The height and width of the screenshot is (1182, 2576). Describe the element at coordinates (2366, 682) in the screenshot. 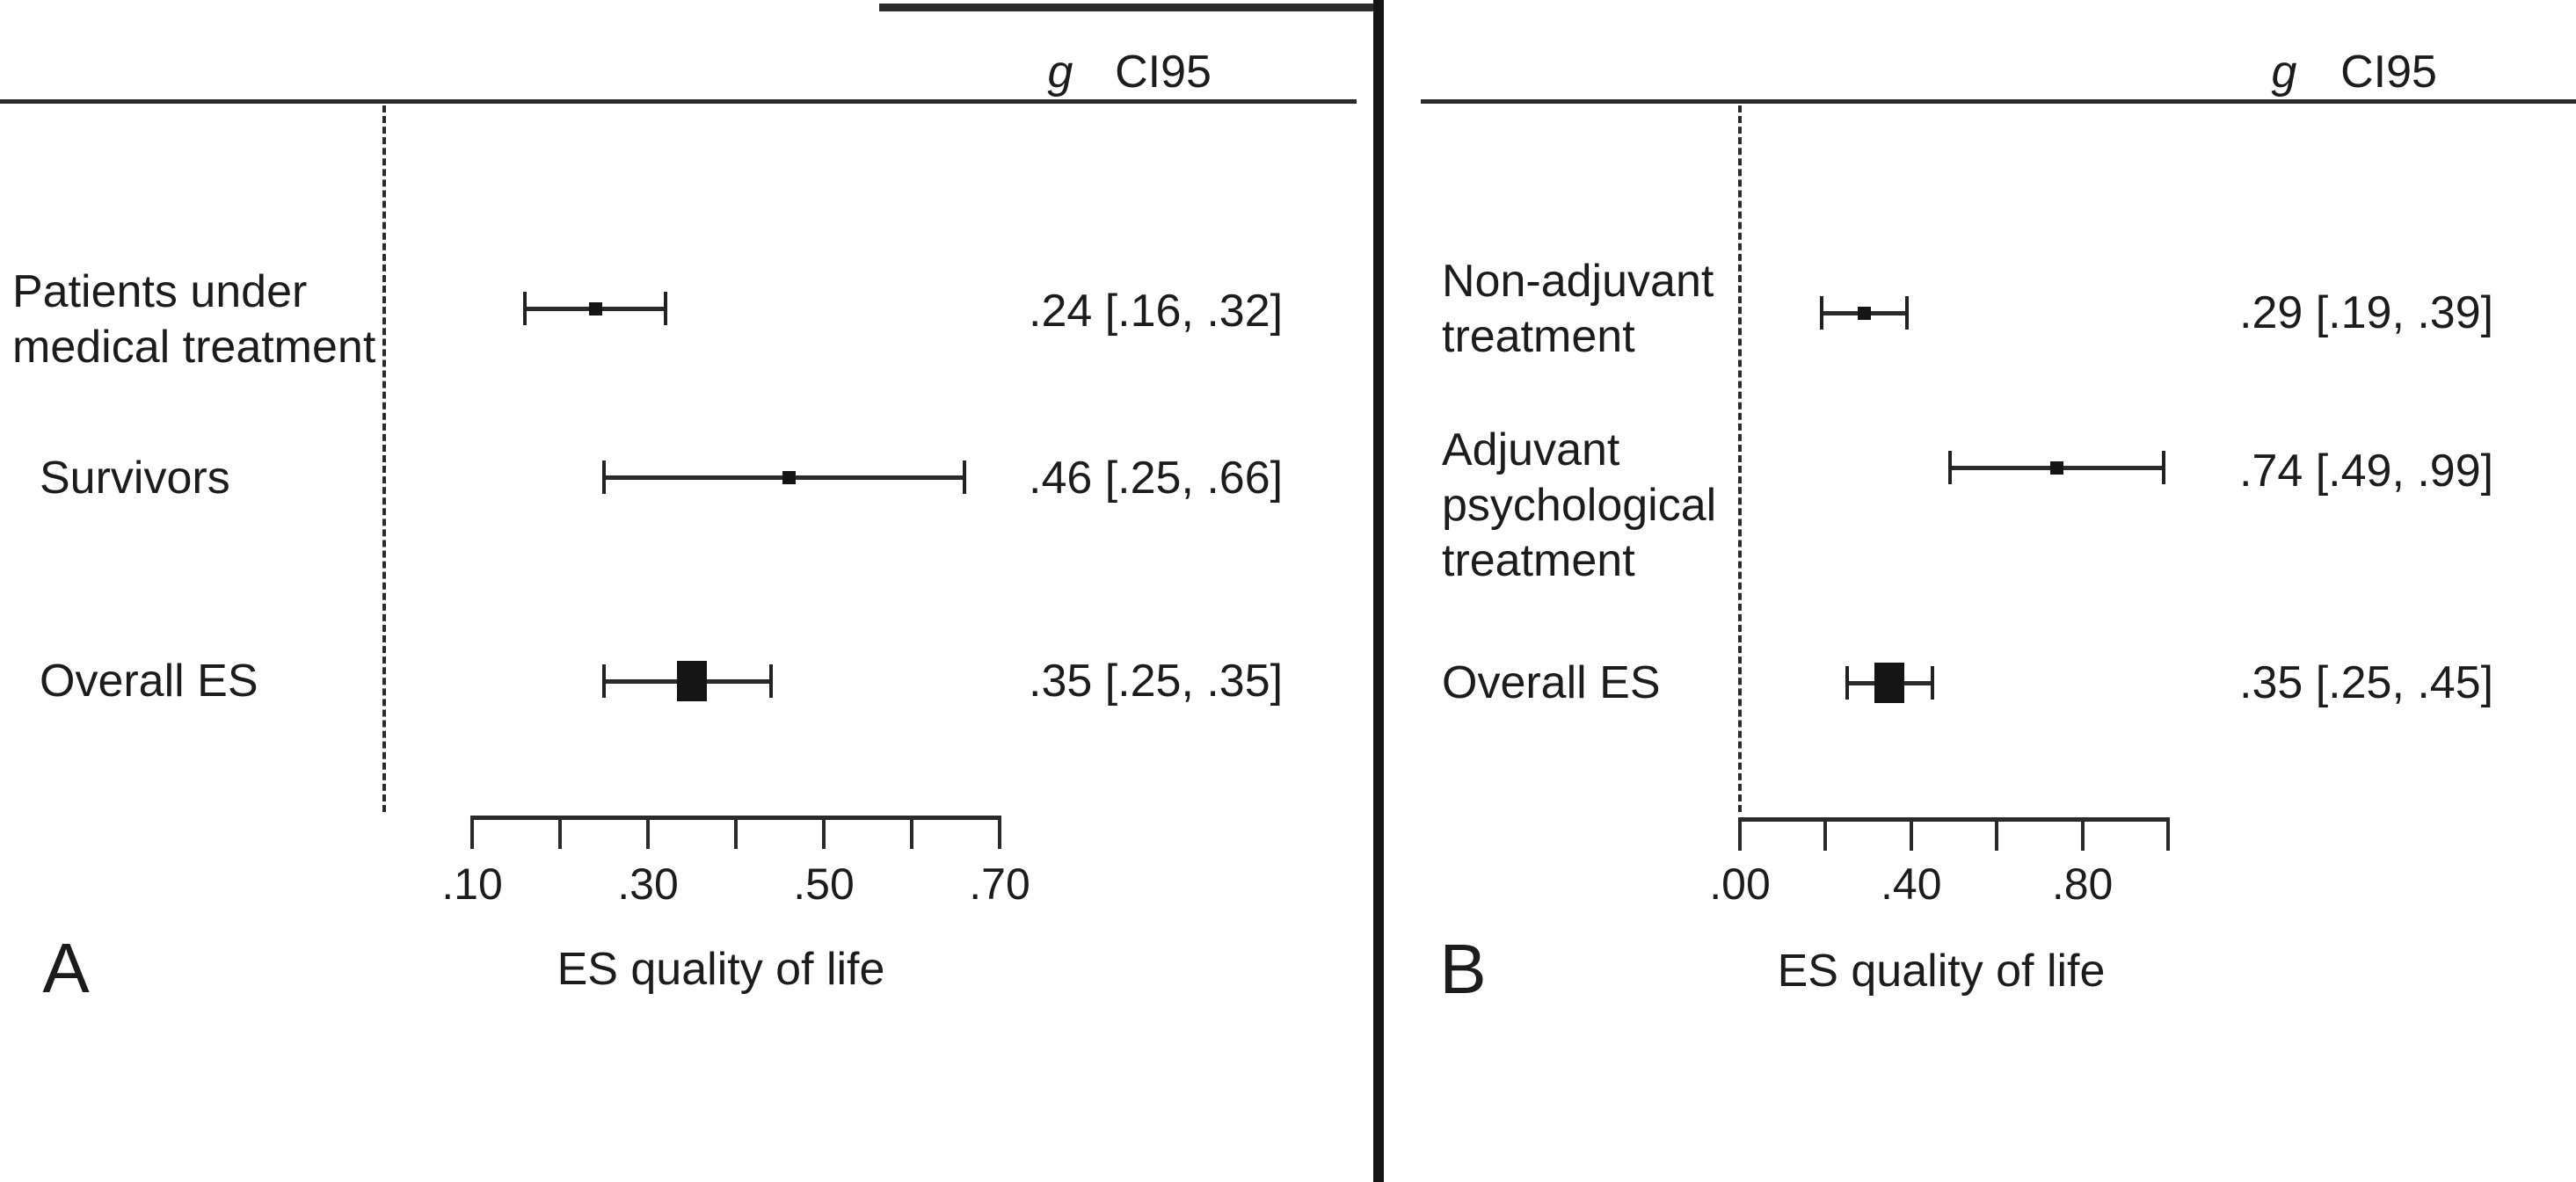

I see `effect-size-value: .35 [.25, .45]` at that location.